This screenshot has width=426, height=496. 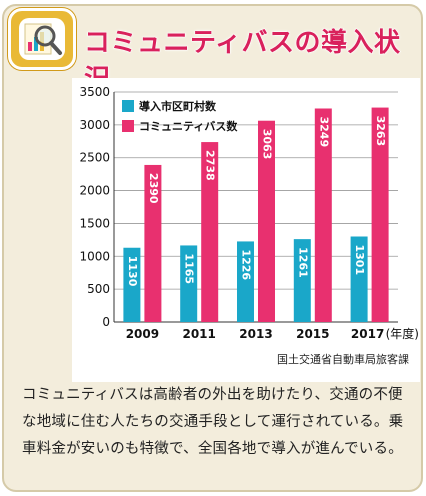 What do you see at coordinates (343, 359) in the screenshot?
I see `source-note: 国土交通省自動車局旅客課` at bounding box center [343, 359].